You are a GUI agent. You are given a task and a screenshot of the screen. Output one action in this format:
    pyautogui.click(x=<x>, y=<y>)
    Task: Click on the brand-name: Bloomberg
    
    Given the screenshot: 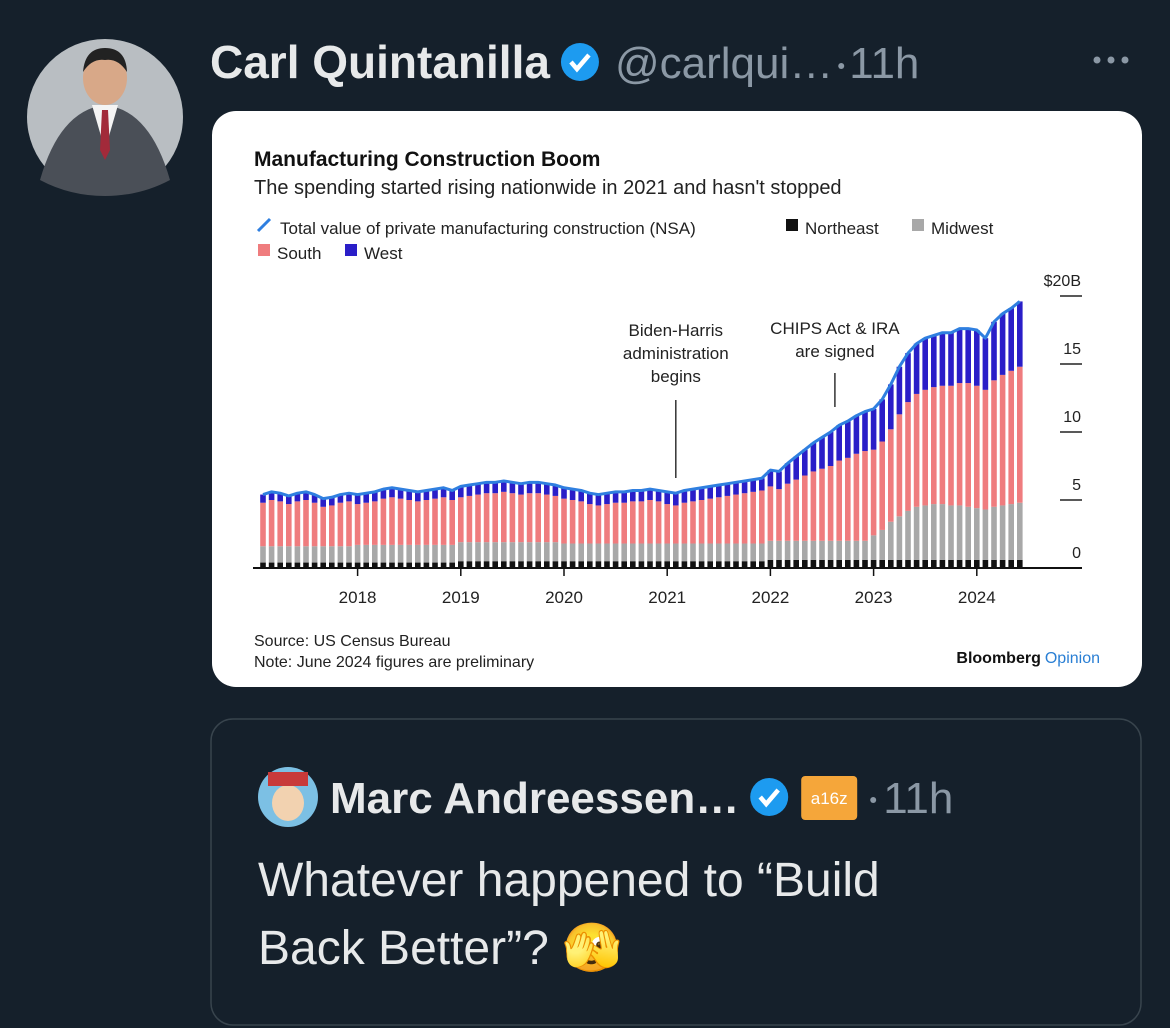 What is the action you would take?
    pyautogui.click(x=998, y=658)
    